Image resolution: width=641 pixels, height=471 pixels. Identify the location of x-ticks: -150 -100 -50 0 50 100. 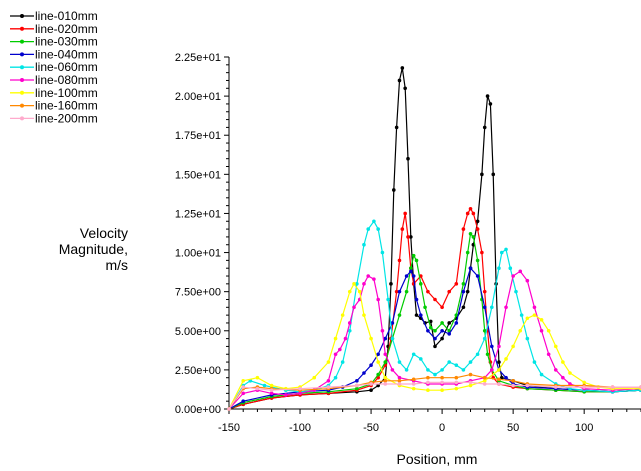
(429, 421).